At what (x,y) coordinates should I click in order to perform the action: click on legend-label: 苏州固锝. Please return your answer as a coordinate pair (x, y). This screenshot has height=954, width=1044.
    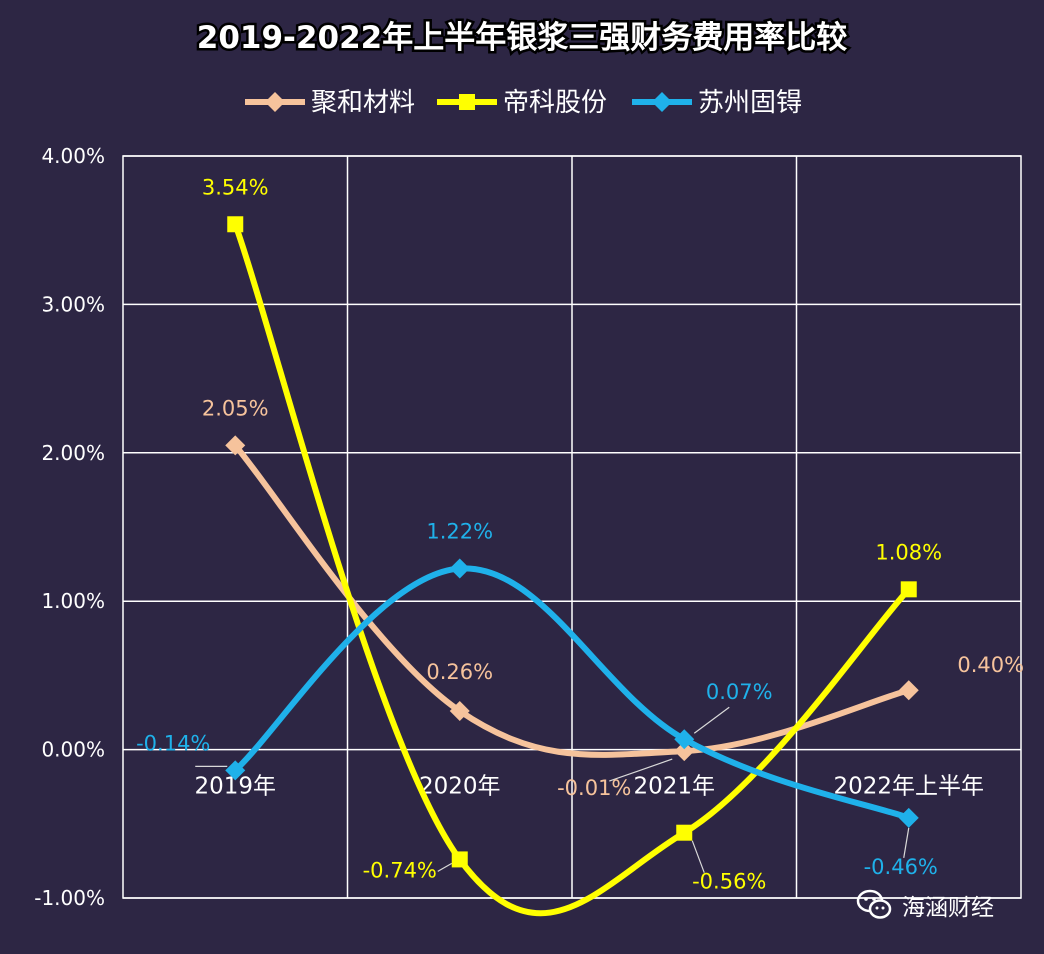
    Looking at the image, I should click on (750, 103).